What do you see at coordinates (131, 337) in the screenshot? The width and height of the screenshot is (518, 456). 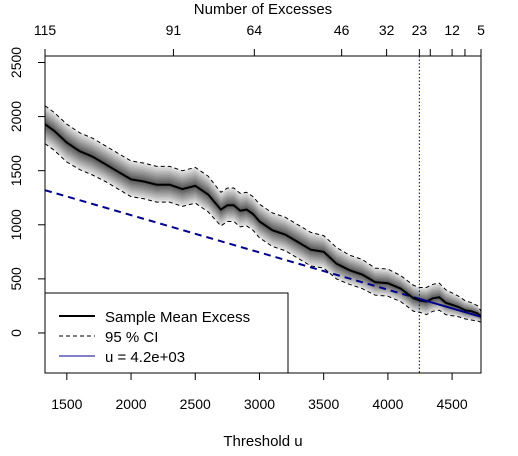 I see `legend-label-95-ci: 95 % CI` at bounding box center [131, 337].